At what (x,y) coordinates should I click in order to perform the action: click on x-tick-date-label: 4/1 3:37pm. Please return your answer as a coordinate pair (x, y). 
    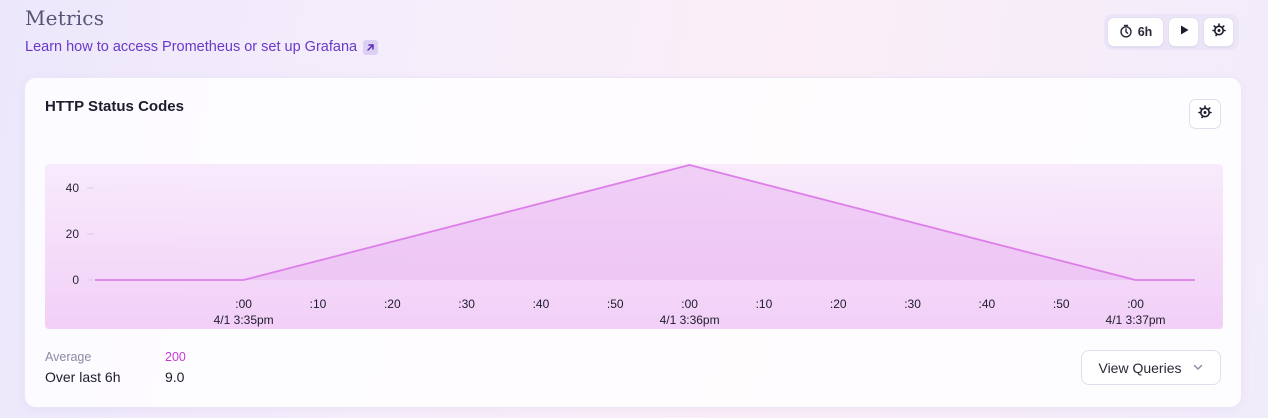
    Looking at the image, I should click on (1136, 320).